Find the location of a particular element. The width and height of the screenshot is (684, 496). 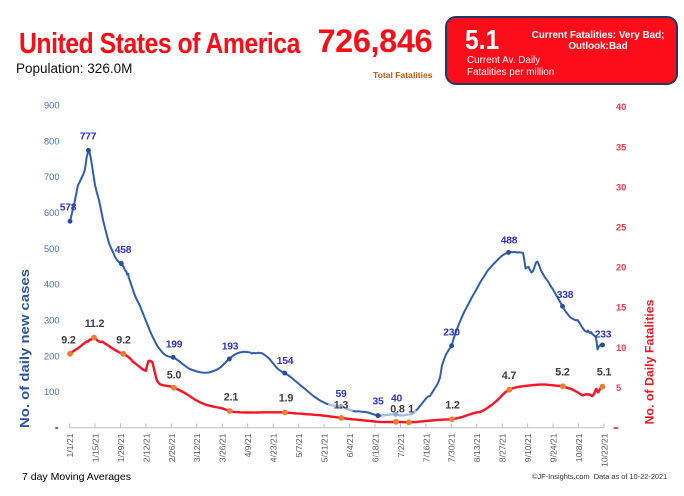

svg-text: 2.1 is located at coordinates (231, 398).